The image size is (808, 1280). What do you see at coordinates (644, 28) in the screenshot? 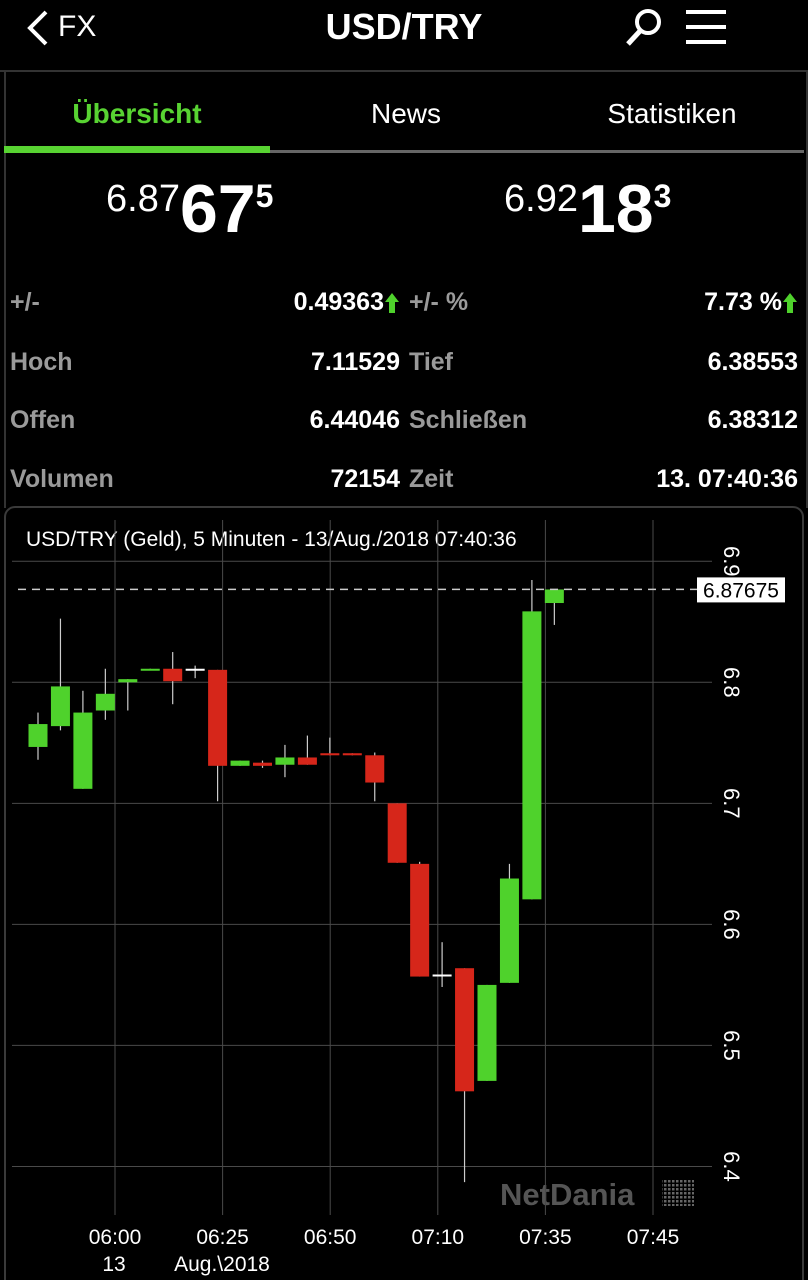
I see `search-icon` at bounding box center [644, 28].